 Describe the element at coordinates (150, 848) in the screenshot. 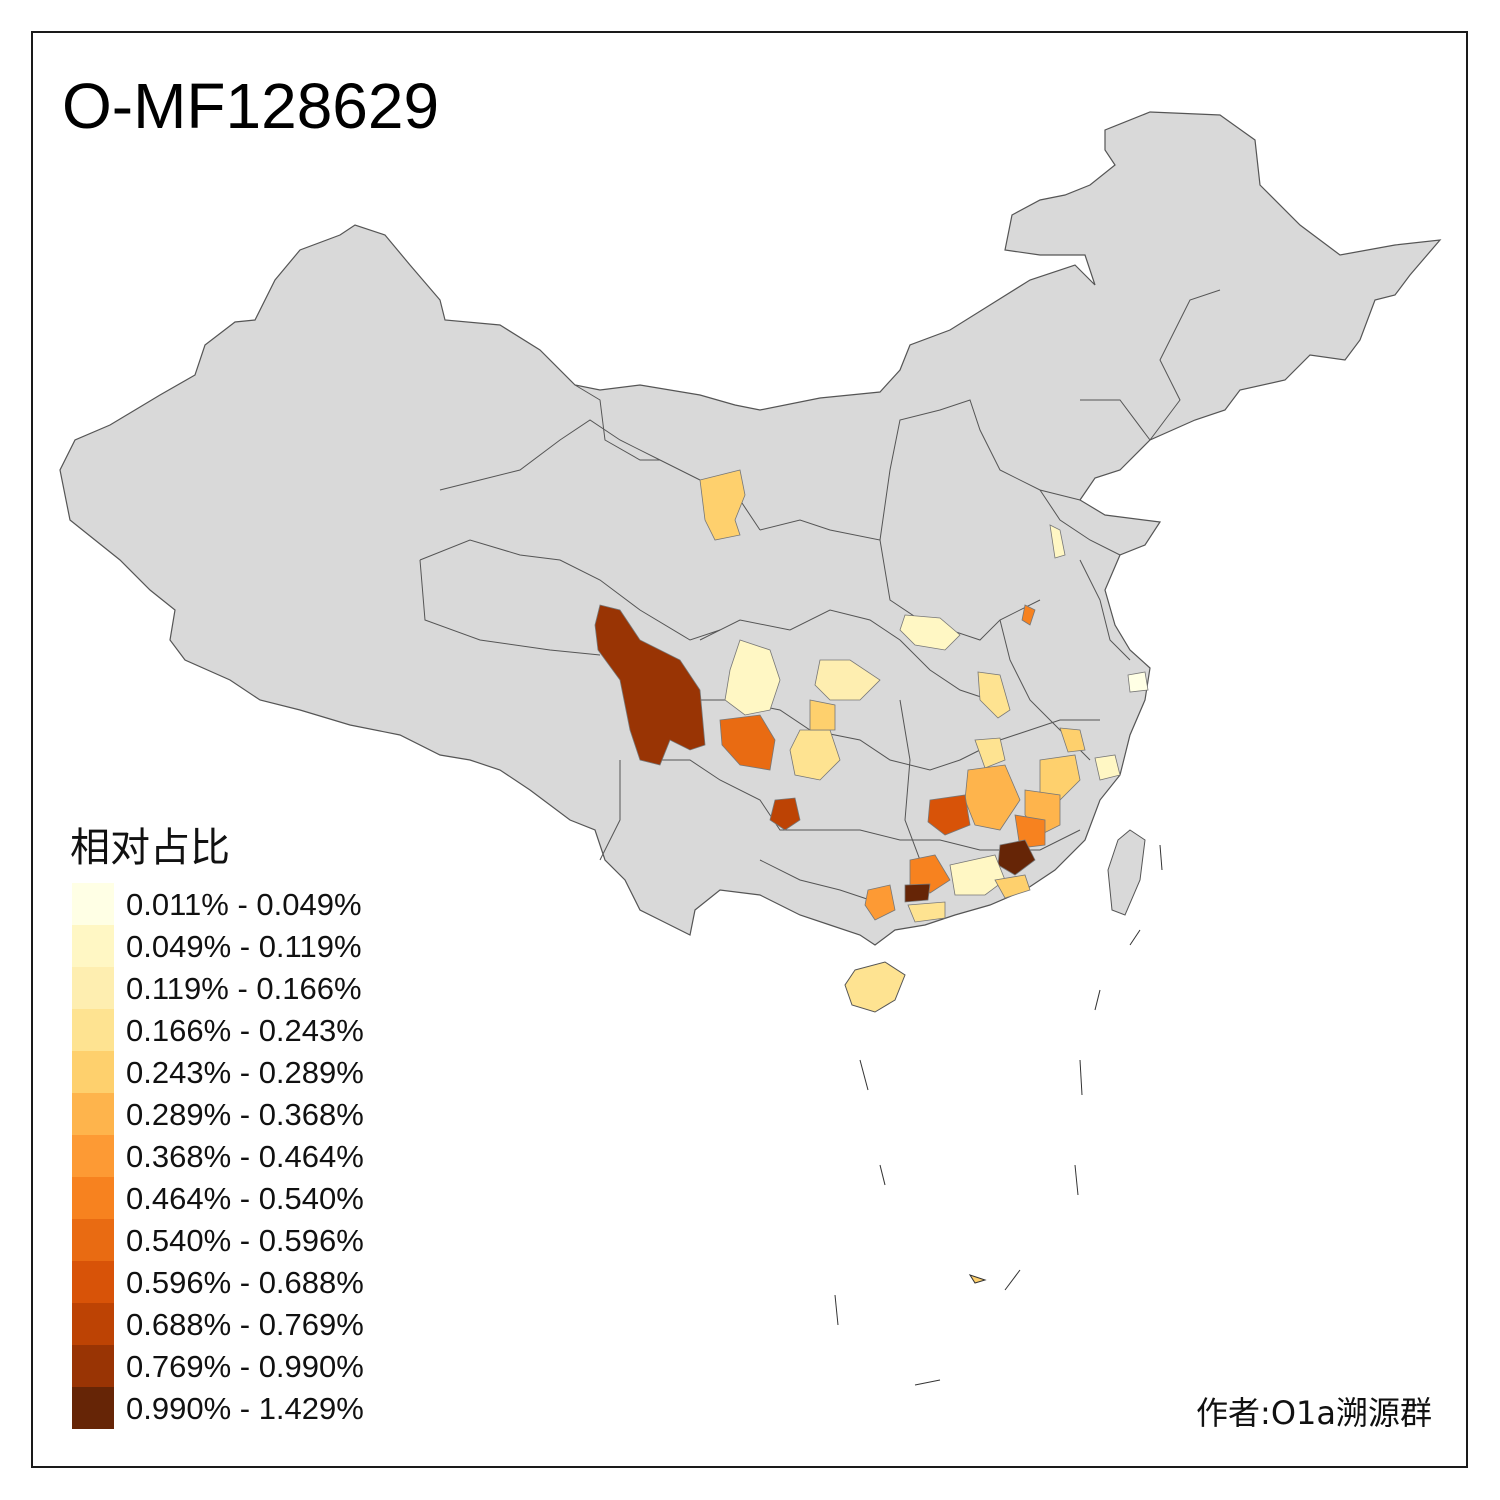

I see `legend-title: 相对占比` at that location.